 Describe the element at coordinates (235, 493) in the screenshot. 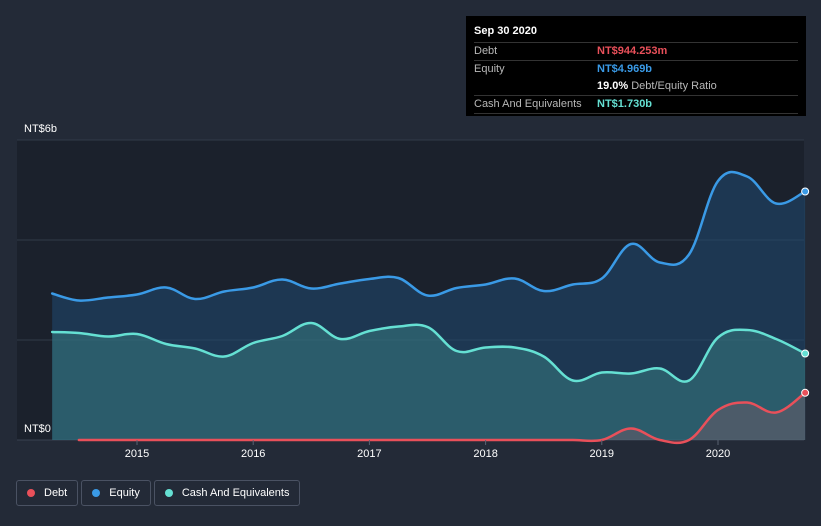

I see `legend-cash-label: Cash And Equivalents` at that location.